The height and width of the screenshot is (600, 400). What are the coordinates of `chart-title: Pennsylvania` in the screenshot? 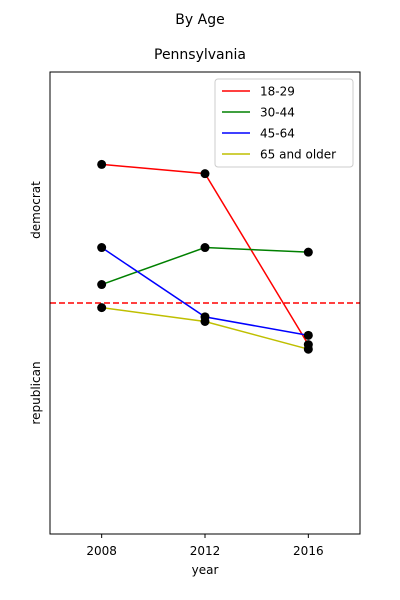 It's located at (200, 55).